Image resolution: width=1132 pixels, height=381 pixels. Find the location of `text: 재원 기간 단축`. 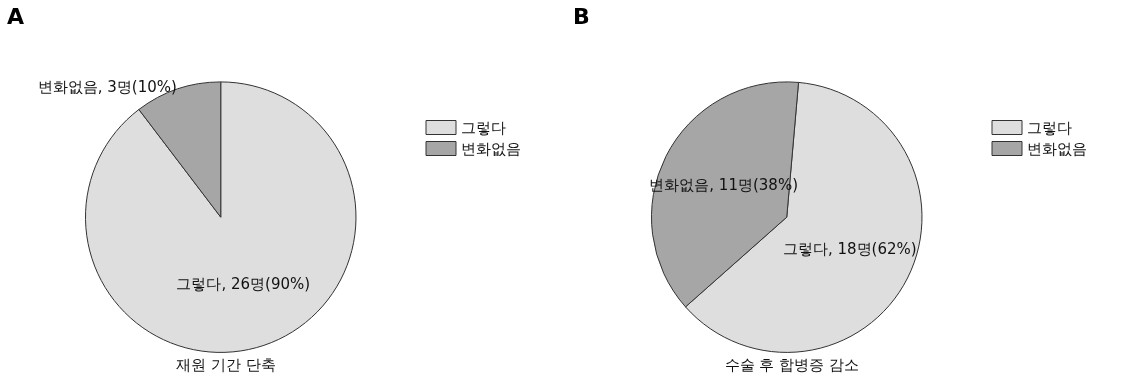

text: 재원 기간 단축 is located at coordinates (225, 364).